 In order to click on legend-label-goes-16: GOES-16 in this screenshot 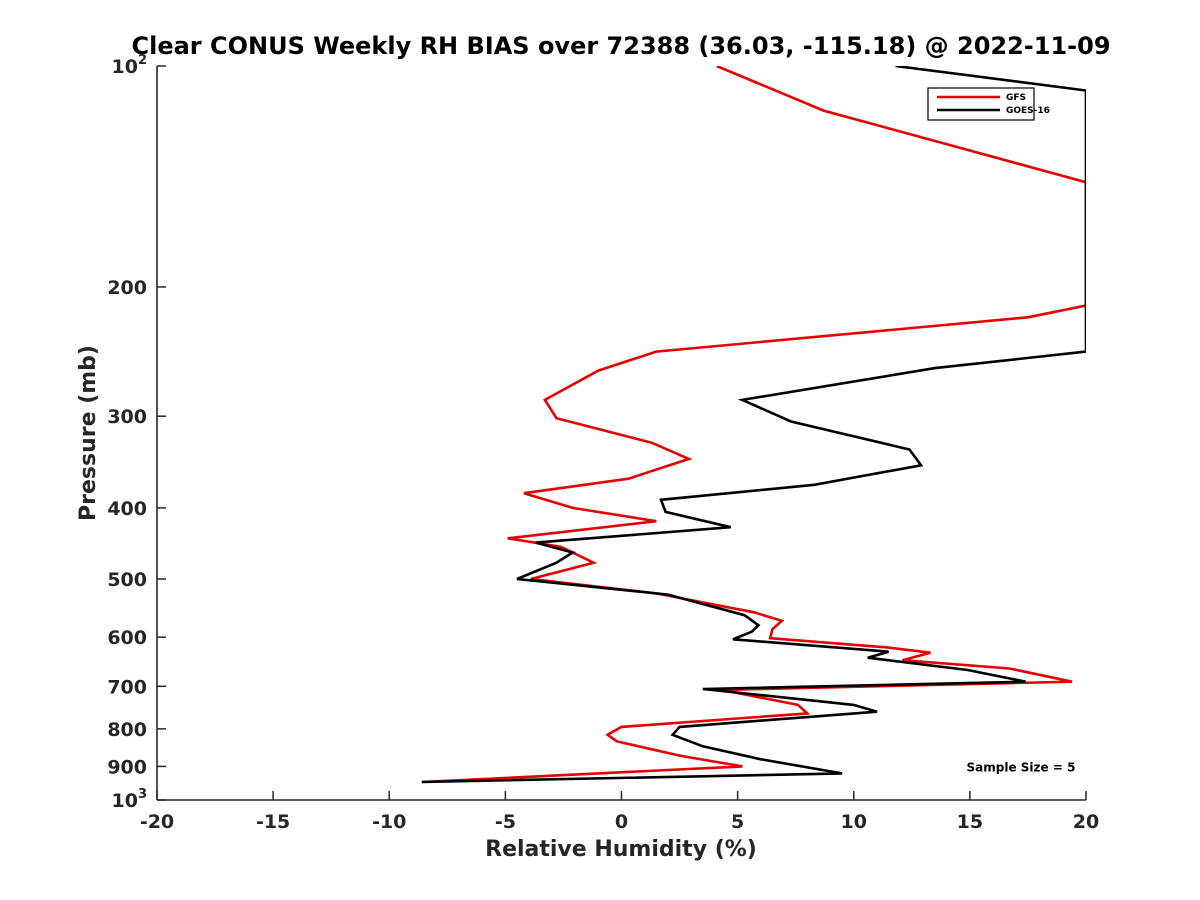, I will do `click(1028, 111)`.